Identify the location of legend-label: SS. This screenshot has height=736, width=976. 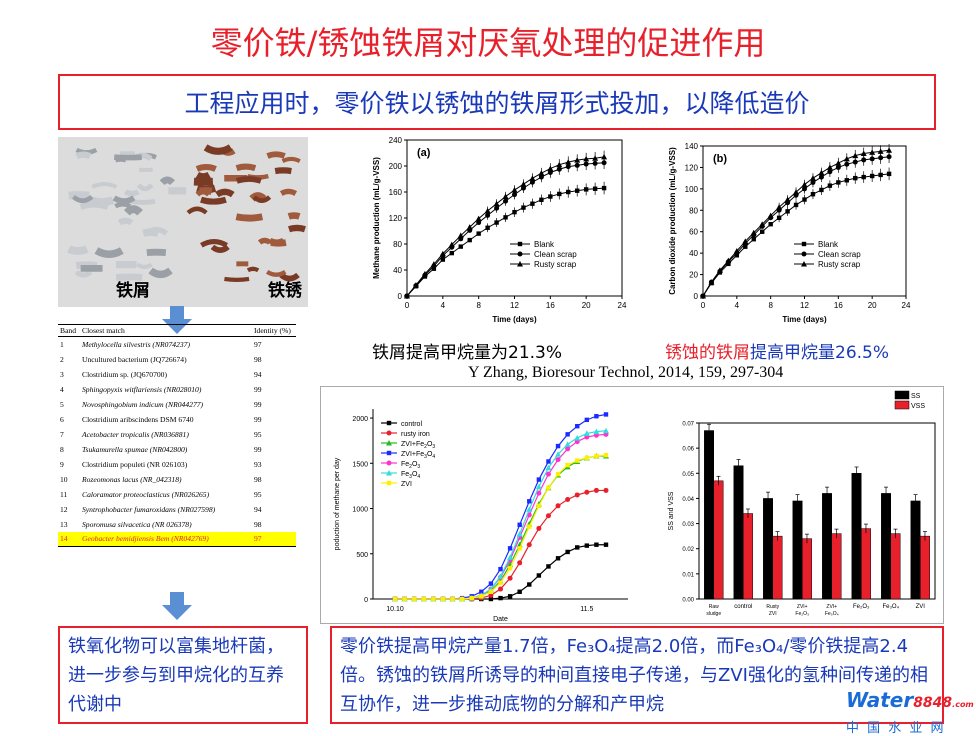
(916, 396).